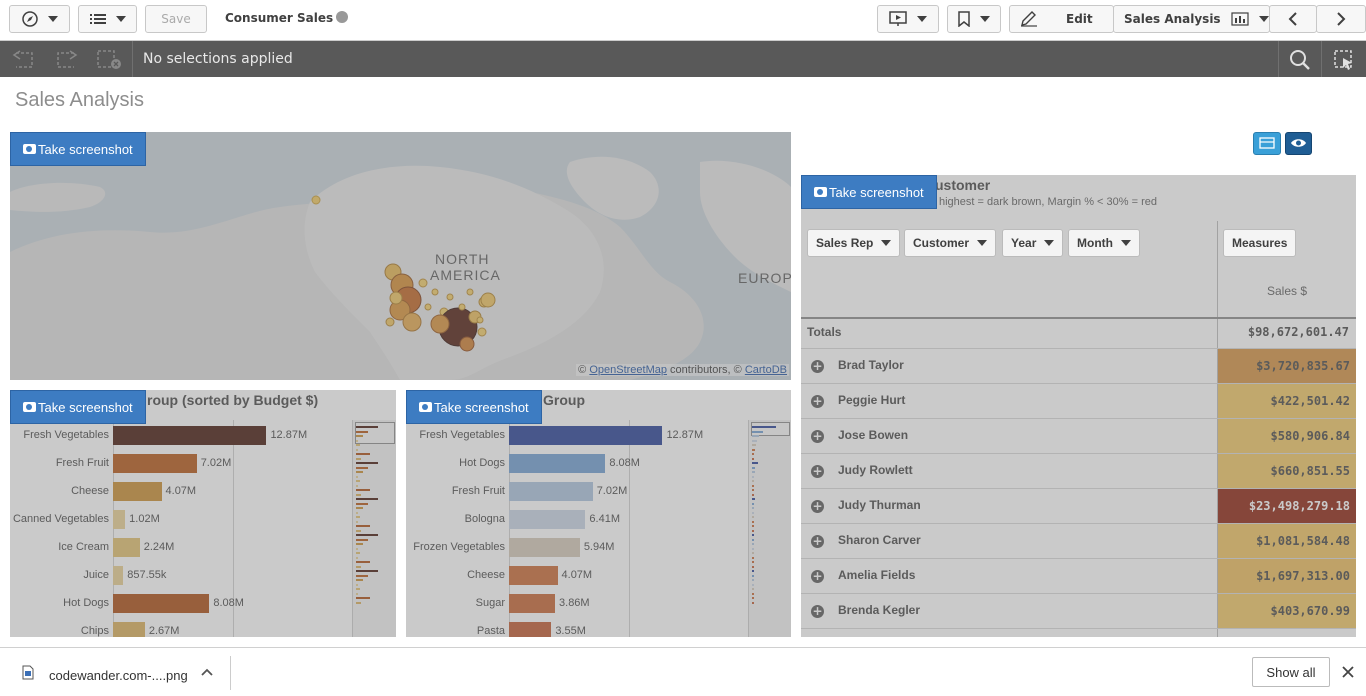 The height and width of the screenshot is (696, 1366). Describe the element at coordinates (67, 59) in the screenshot. I see `step-forward-icon` at that location.